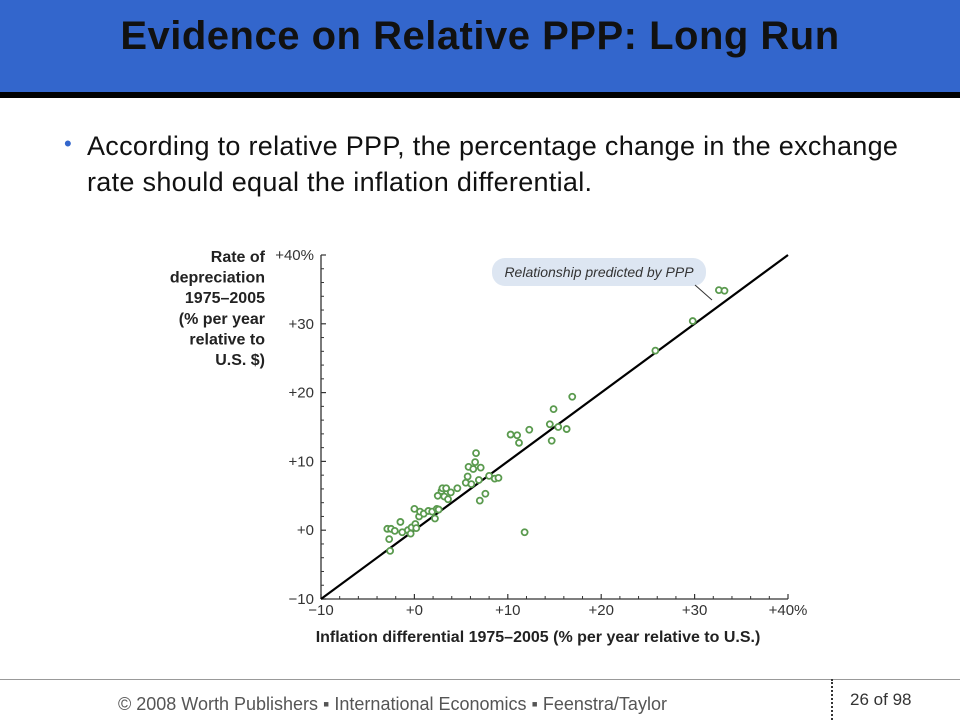  What do you see at coordinates (305, 530) in the screenshot?
I see `y-tick-label: +0` at bounding box center [305, 530].